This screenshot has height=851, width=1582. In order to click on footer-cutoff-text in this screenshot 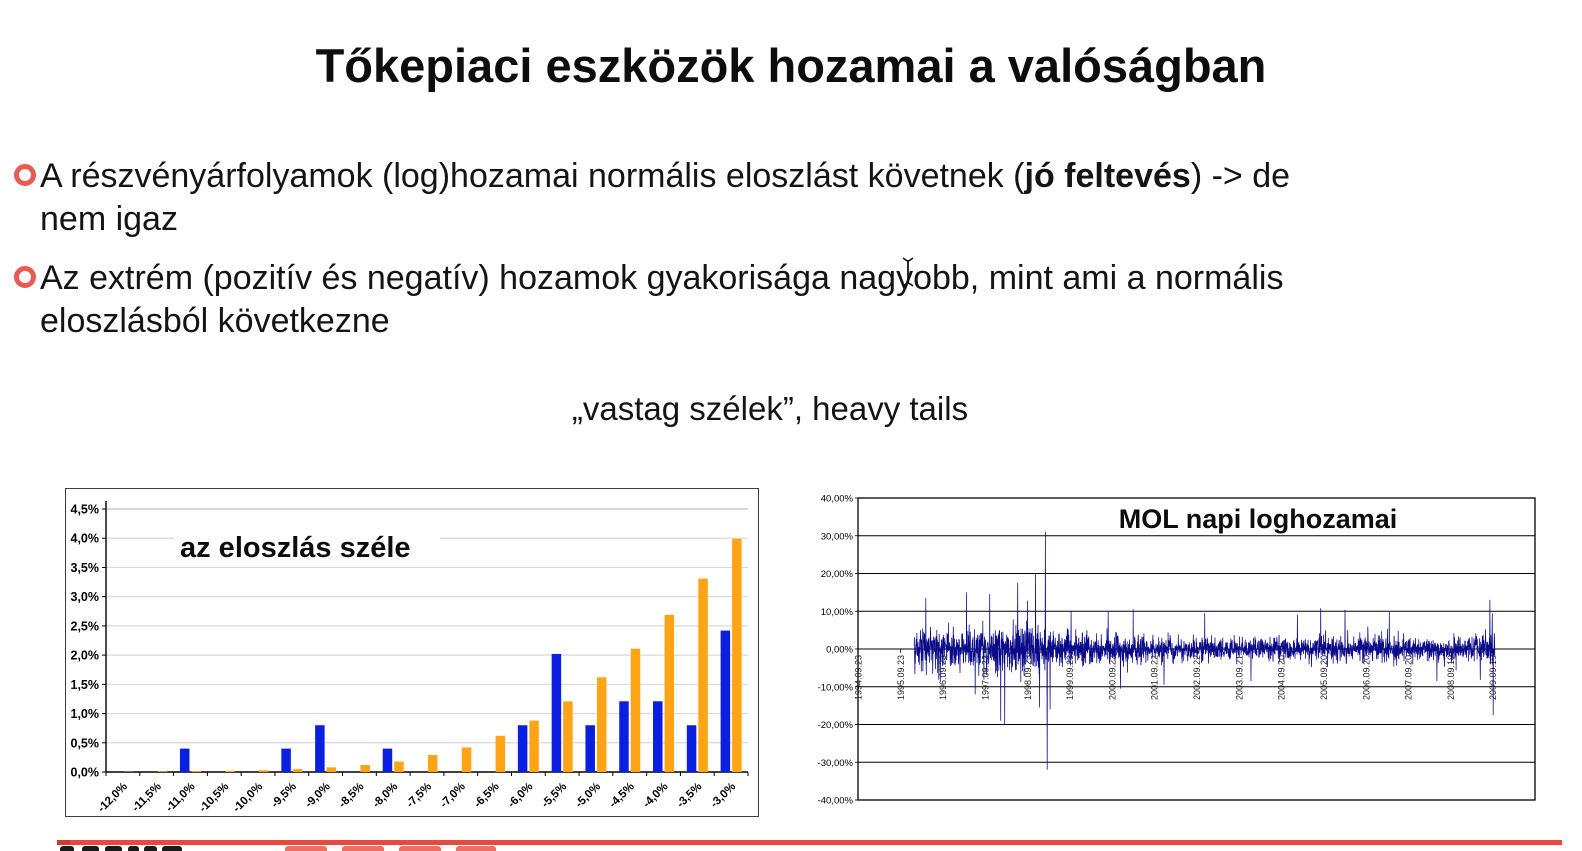, I will do `click(308, 848)`.